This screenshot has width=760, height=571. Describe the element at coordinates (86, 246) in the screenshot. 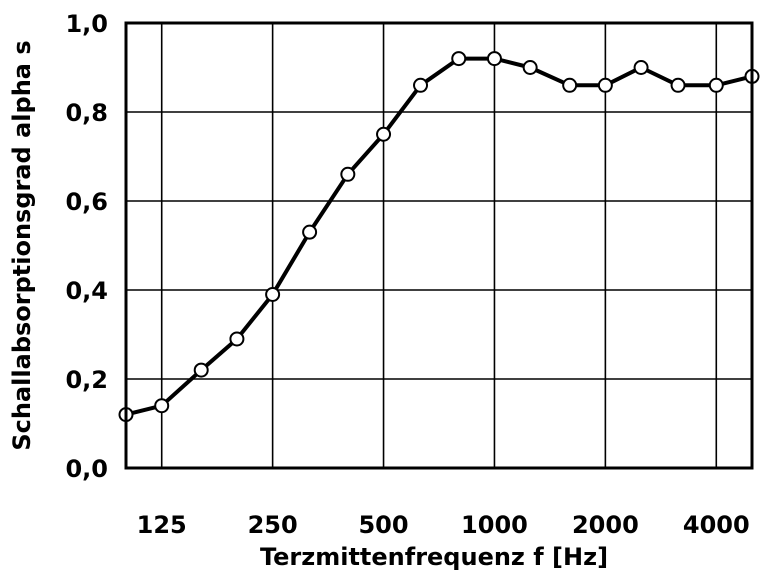

I see `y-tick-labels: 0,0 0,2 0,4 0,6 0,8 1,0` at that location.